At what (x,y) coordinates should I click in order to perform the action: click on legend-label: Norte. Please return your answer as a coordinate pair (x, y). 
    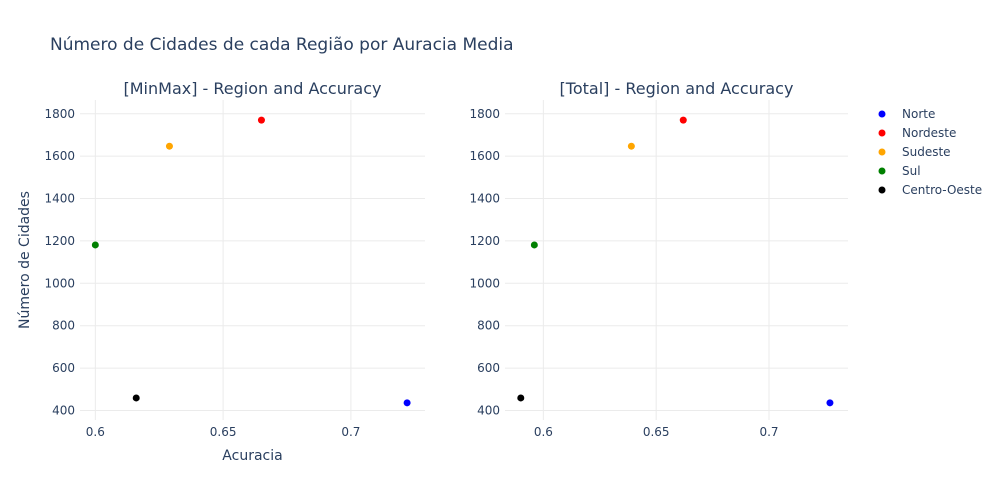
    Looking at the image, I should click on (918, 114).